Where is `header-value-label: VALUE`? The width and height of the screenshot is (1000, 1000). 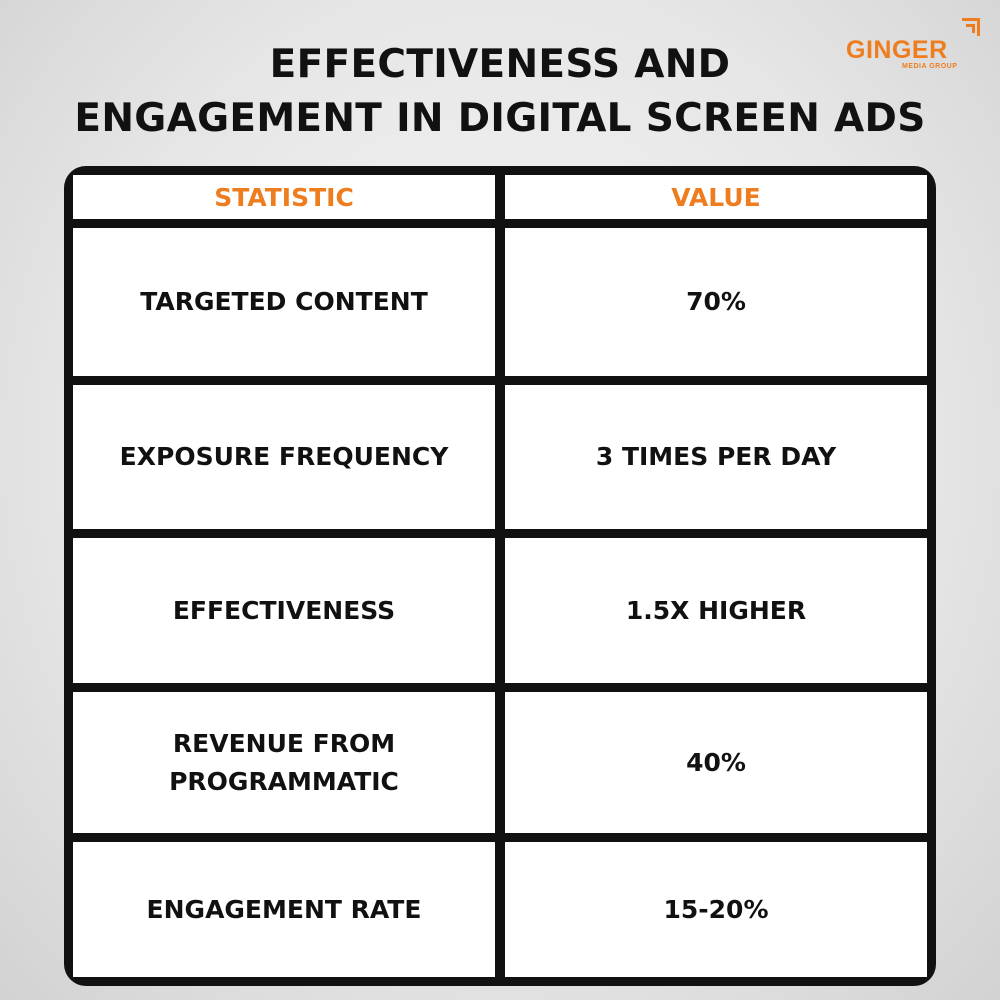 header-value-label: VALUE is located at coordinates (716, 197).